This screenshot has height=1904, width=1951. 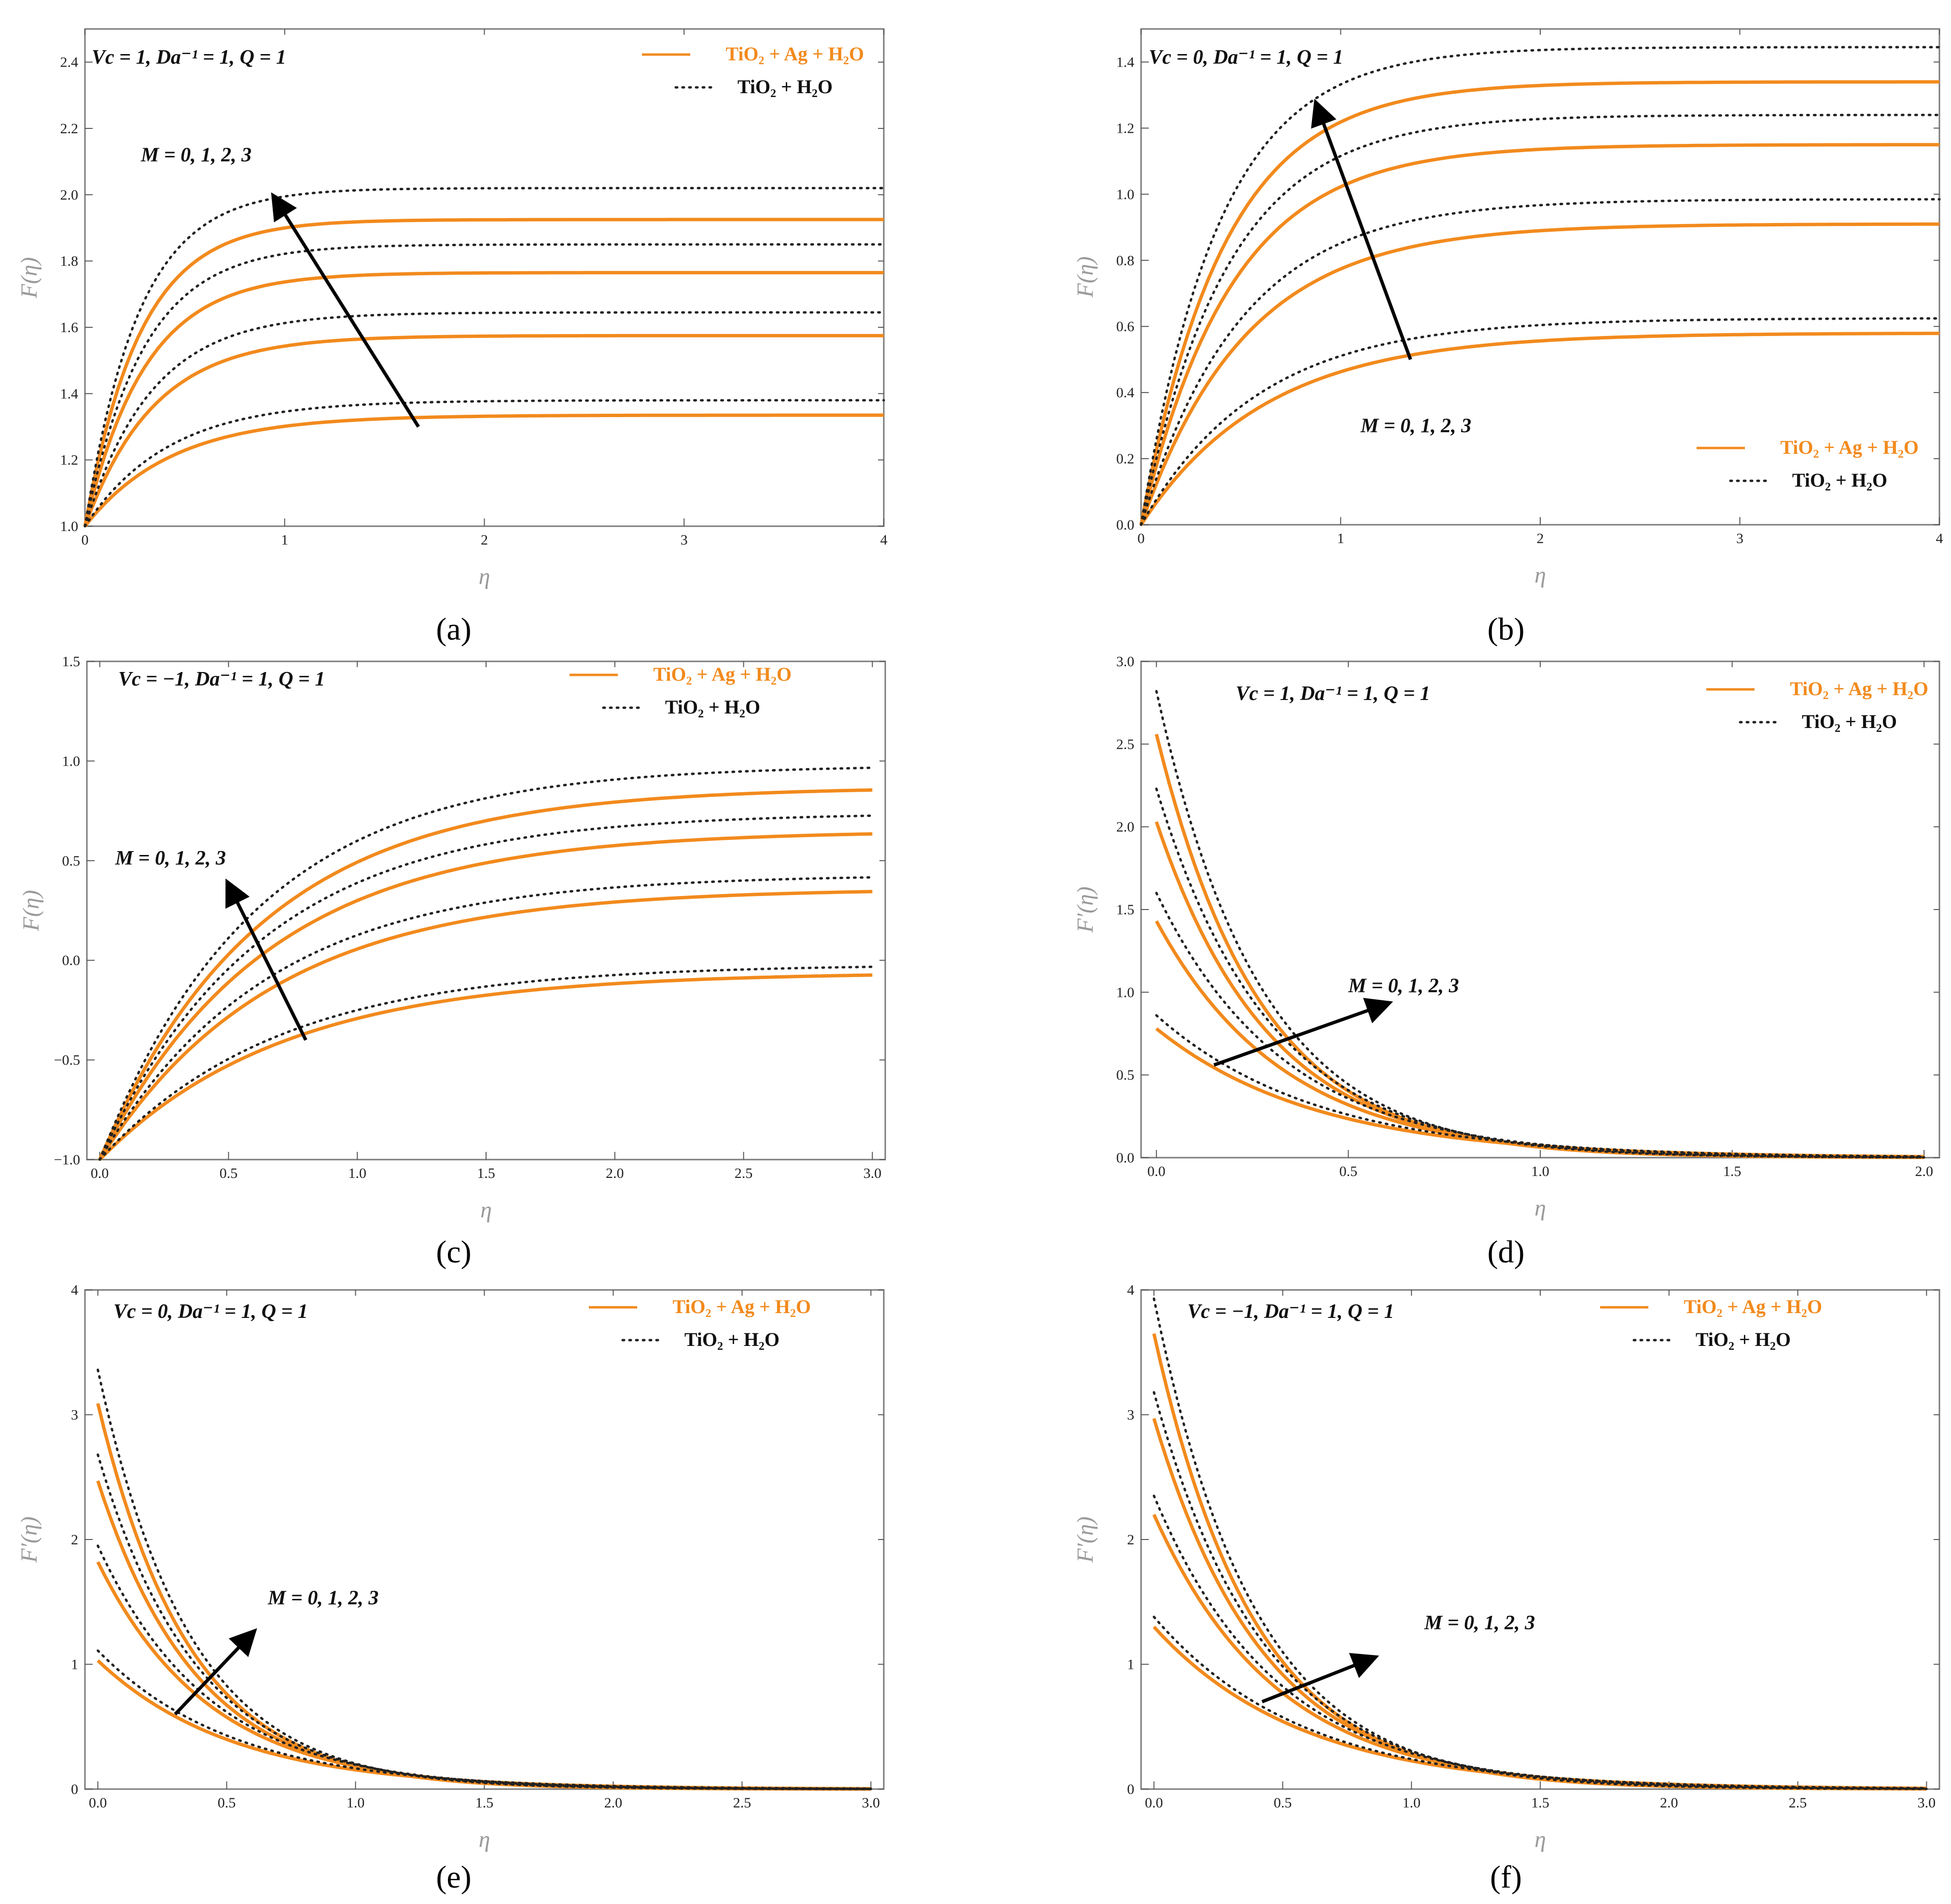 What do you see at coordinates (69, 328) in the screenshot?
I see `y-tick-label: 1.6` at bounding box center [69, 328].